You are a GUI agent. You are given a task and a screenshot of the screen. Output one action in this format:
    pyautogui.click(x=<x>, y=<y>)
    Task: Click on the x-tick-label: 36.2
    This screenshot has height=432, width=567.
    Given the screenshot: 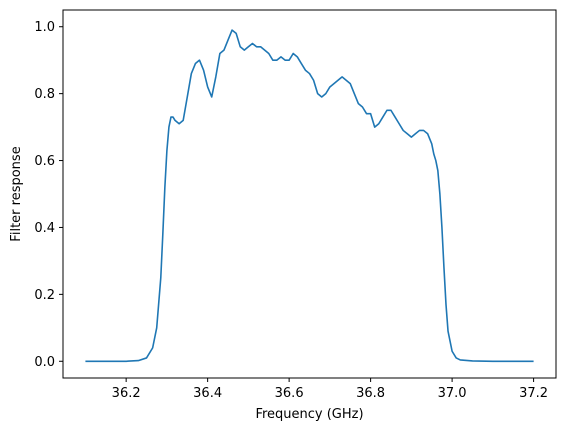 What is the action you would take?
    pyautogui.click(x=126, y=393)
    